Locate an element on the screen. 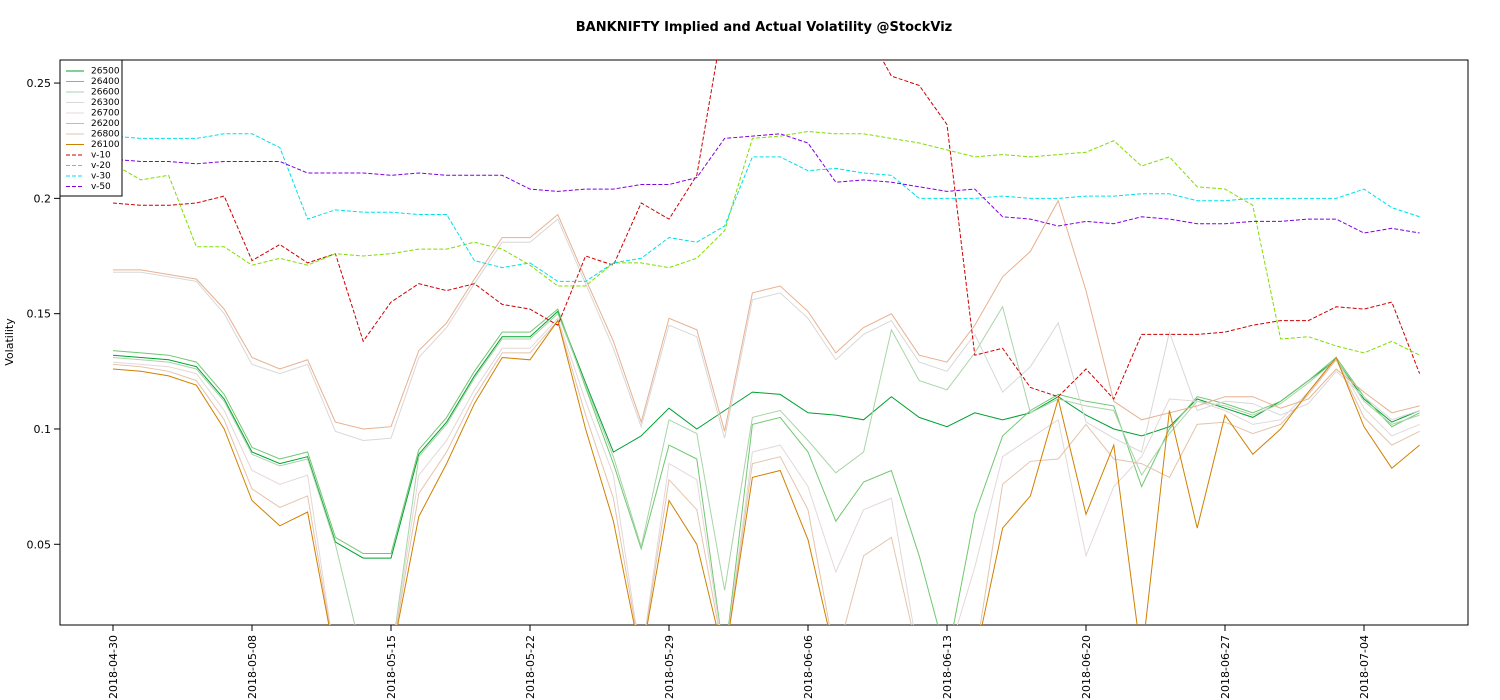  legend-label: v-30 is located at coordinates (101, 177).